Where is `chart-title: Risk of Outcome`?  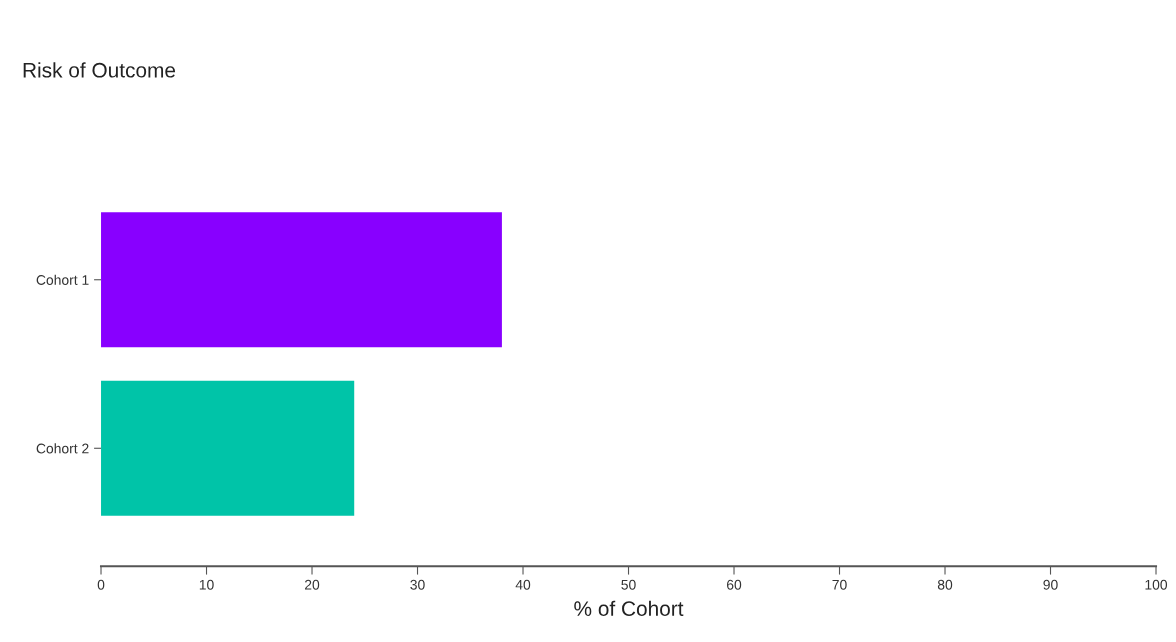
chart-title: Risk of Outcome is located at coordinates (99, 70).